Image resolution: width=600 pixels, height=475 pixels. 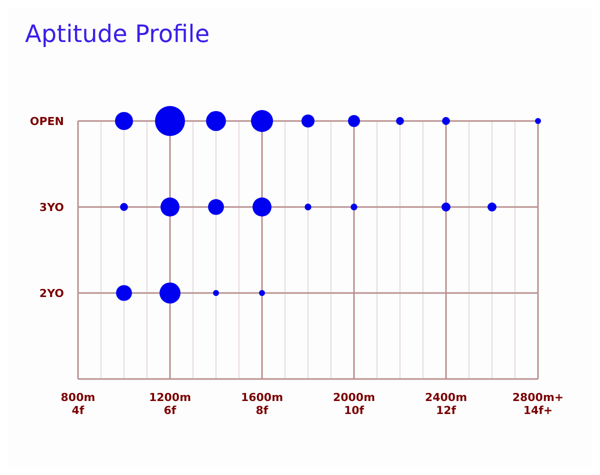 I want to click on chart-title: Aptitude Profile, so click(x=117, y=34).